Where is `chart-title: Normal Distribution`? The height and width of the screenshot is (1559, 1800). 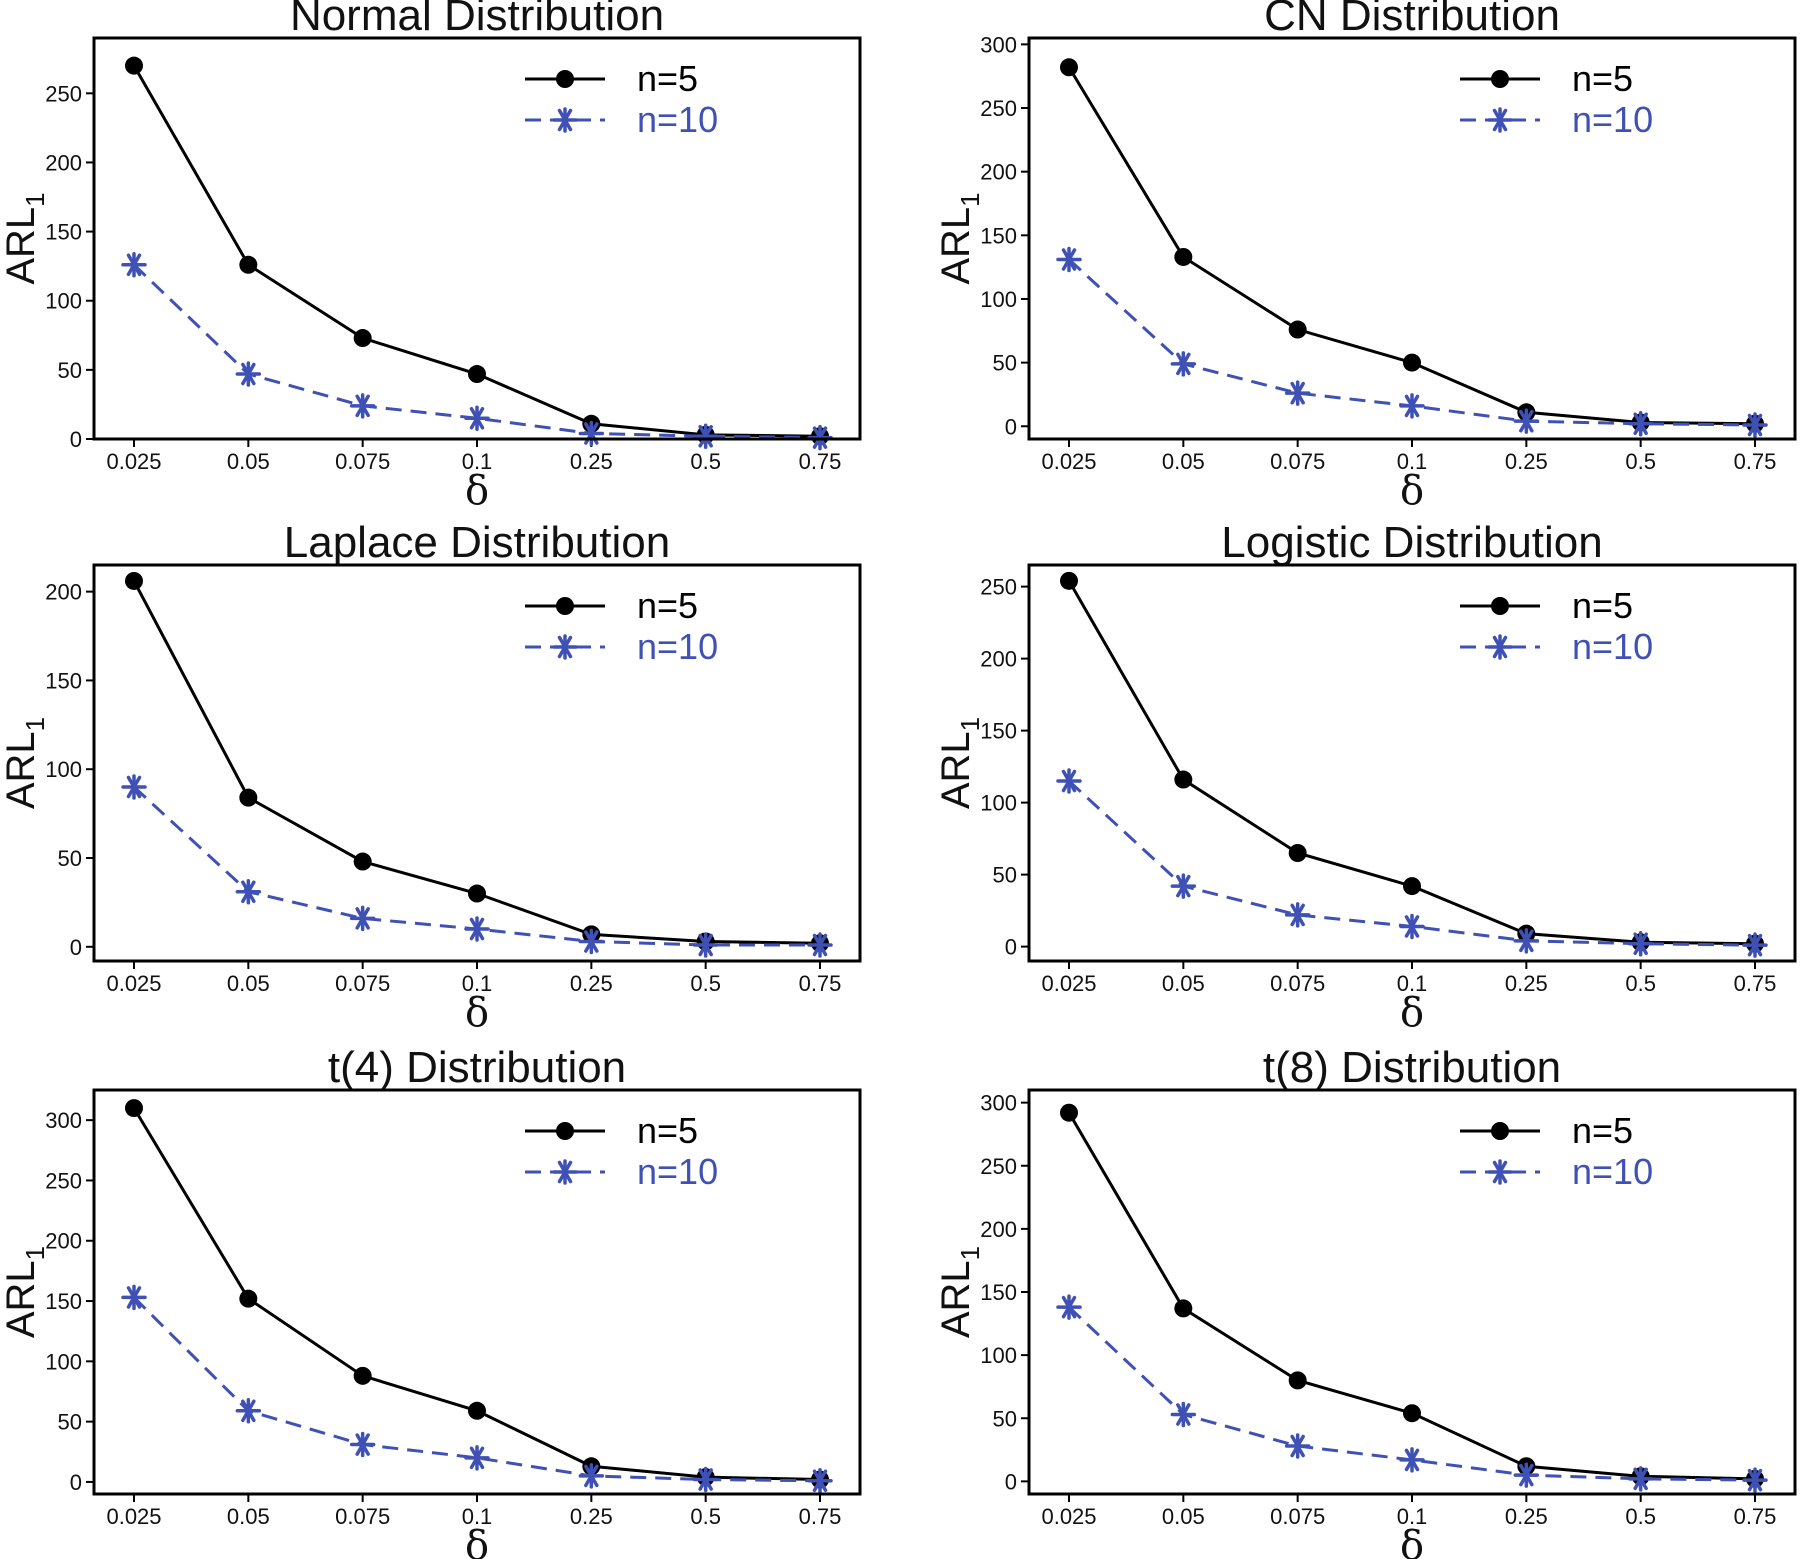
chart-title: Normal Distribution is located at coordinates (477, 20).